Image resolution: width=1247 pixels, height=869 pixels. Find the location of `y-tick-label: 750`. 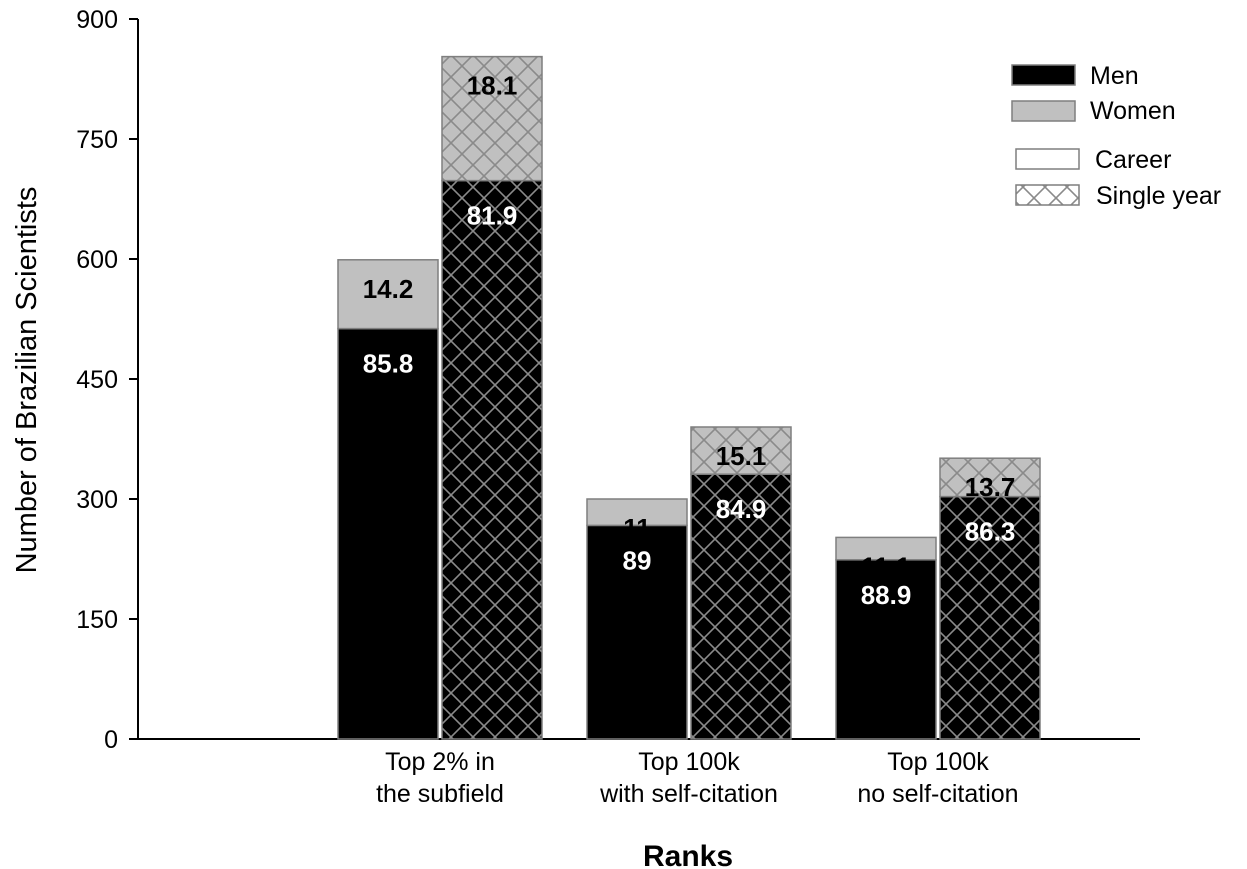

y-tick-label: 750 is located at coordinates (97, 140).